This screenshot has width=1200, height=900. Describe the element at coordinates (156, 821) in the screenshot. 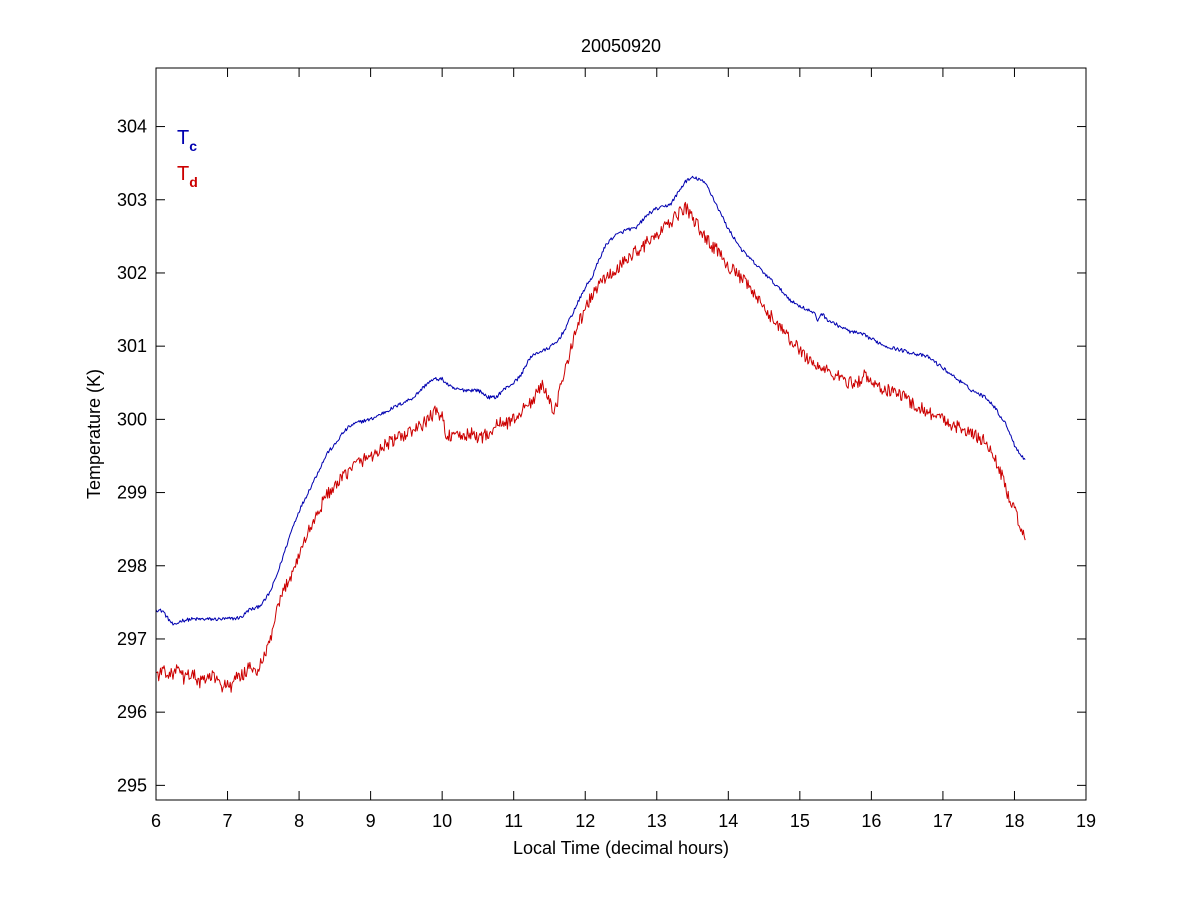

I see `x-tick-label: 6` at that location.